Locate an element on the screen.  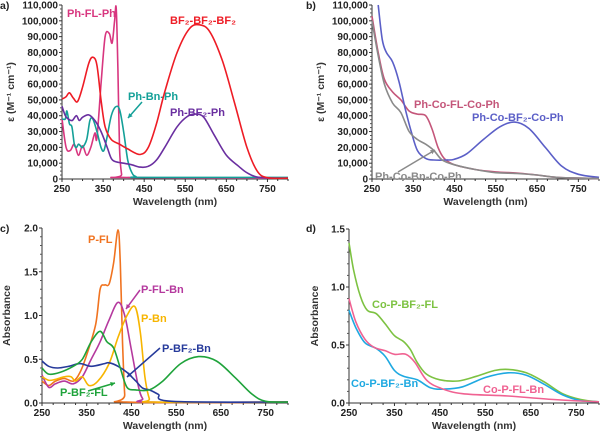
series-label-ph-co-bf2-co-ph: Ph-Co-BF₂-Co-Ph is located at coordinates (518, 118).